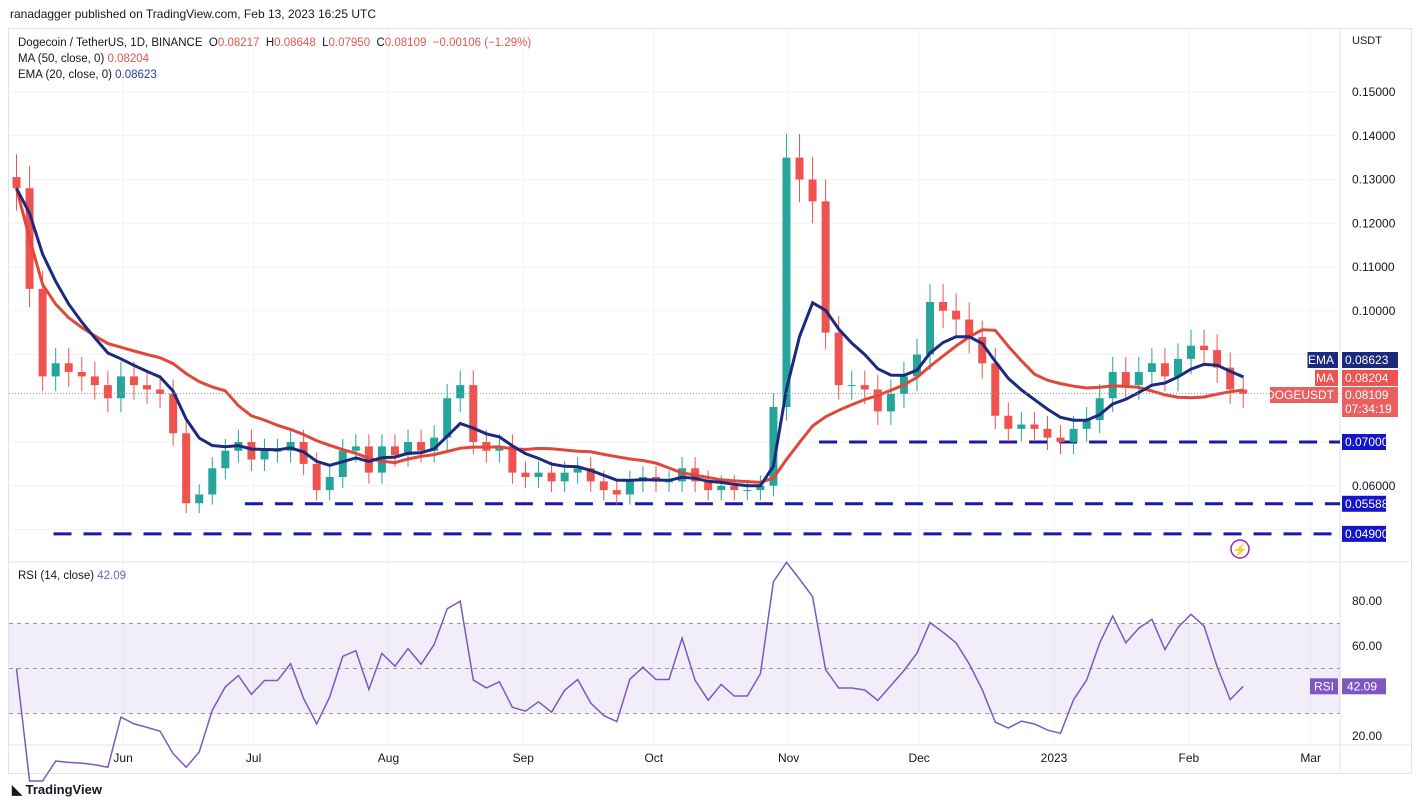  Describe the element at coordinates (380, 43) in the screenshot. I see `close-label: C` at that location.